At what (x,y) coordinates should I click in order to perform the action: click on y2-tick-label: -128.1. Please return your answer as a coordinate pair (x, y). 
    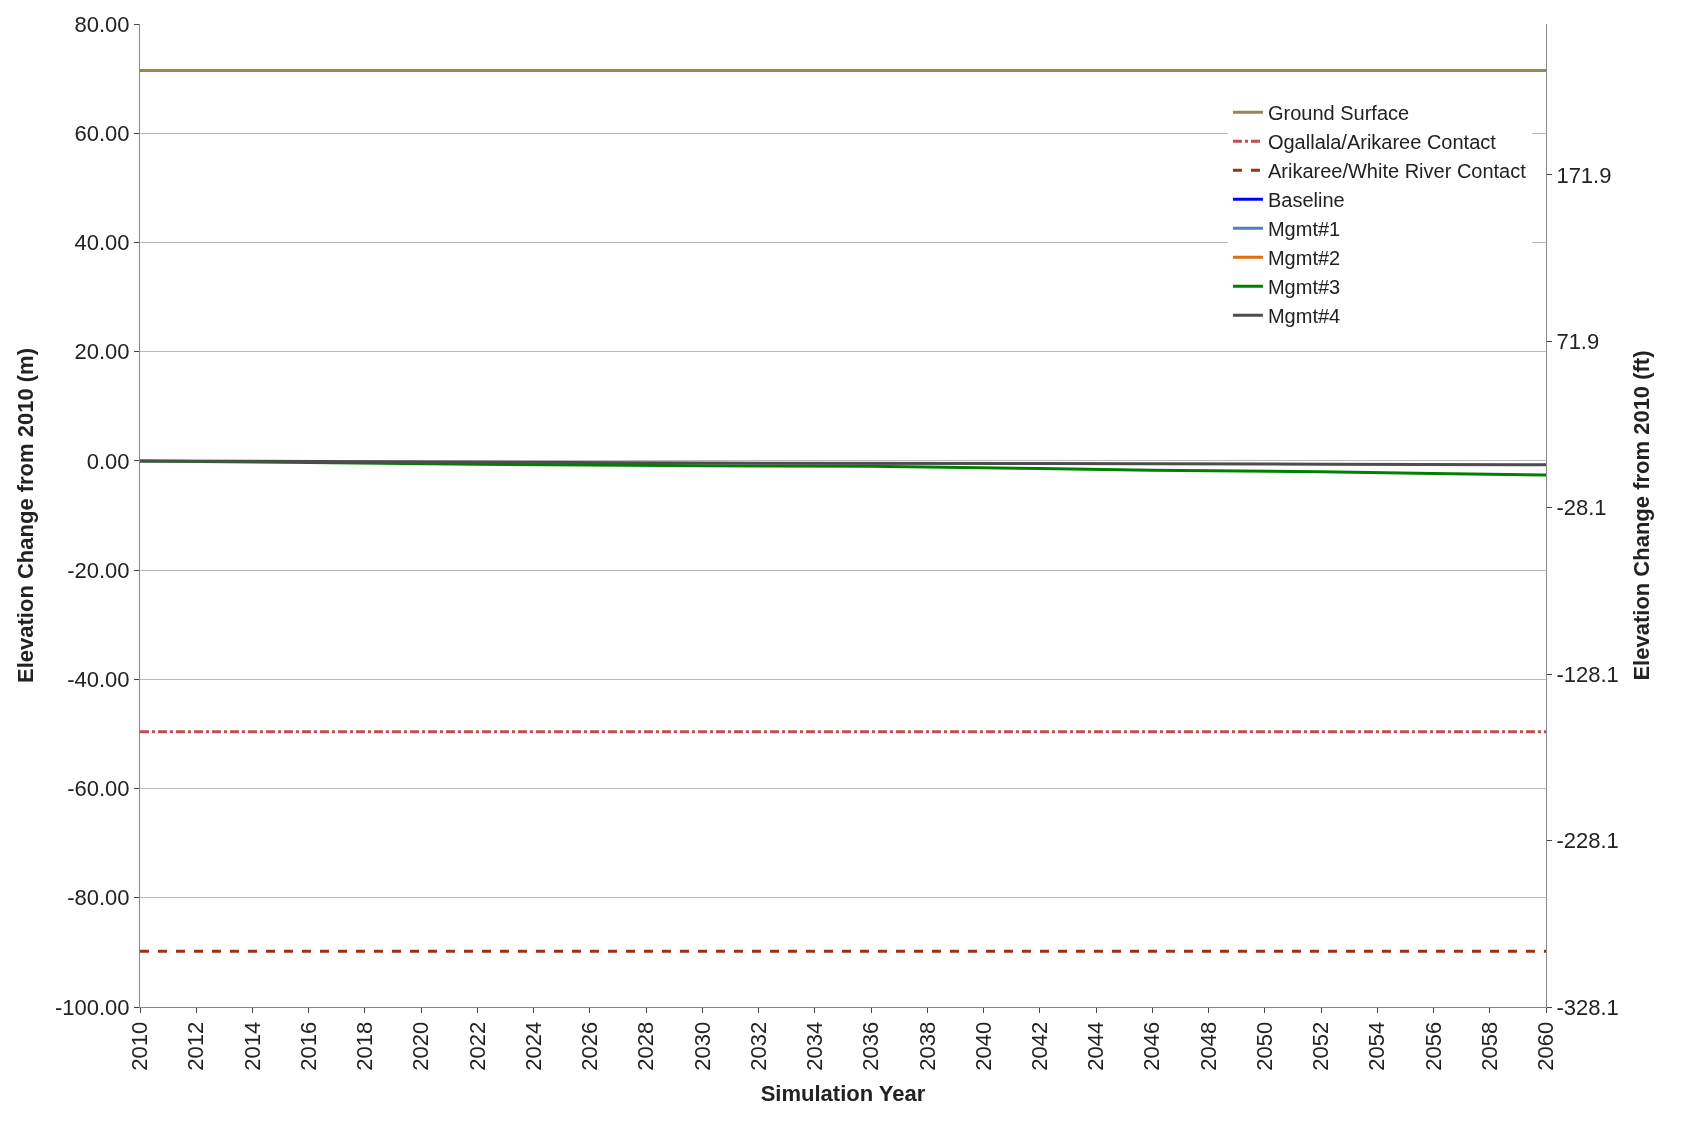
    Looking at the image, I should click on (1587, 674).